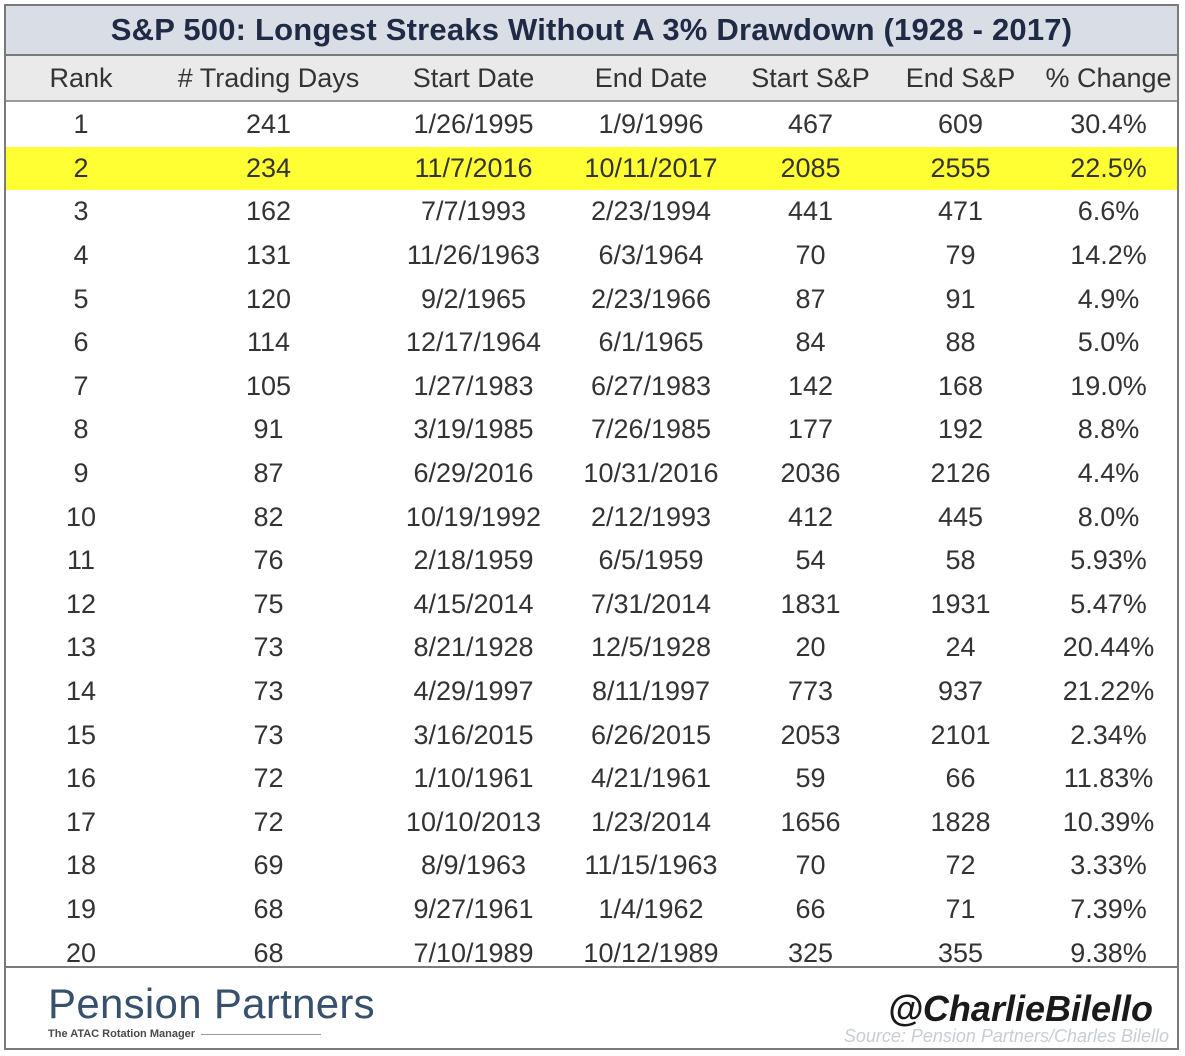 The image size is (1185, 1056). What do you see at coordinates (960, 124) in the screenshot?
I see `cell-end-sp-col: 609` at bounding box center [960, 124].